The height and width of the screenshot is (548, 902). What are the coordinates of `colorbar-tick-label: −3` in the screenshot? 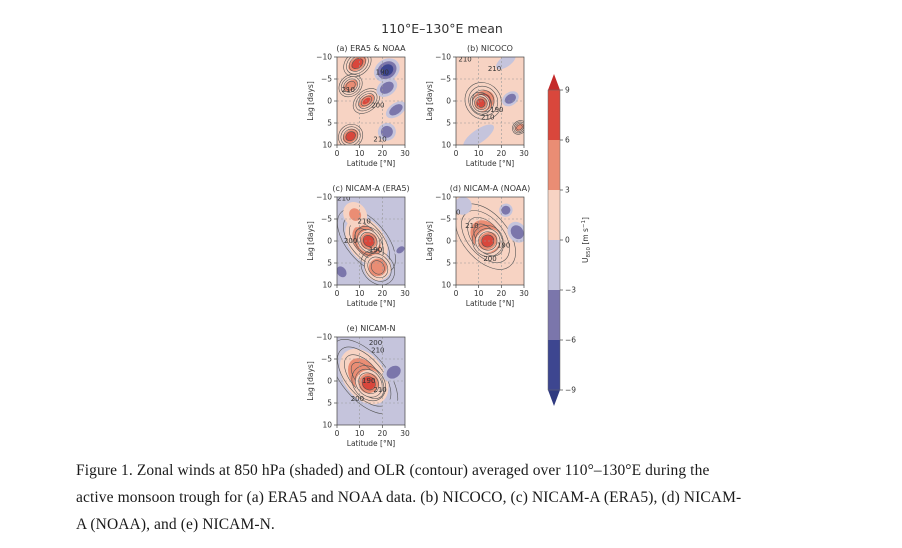 It's located at (570, 290).